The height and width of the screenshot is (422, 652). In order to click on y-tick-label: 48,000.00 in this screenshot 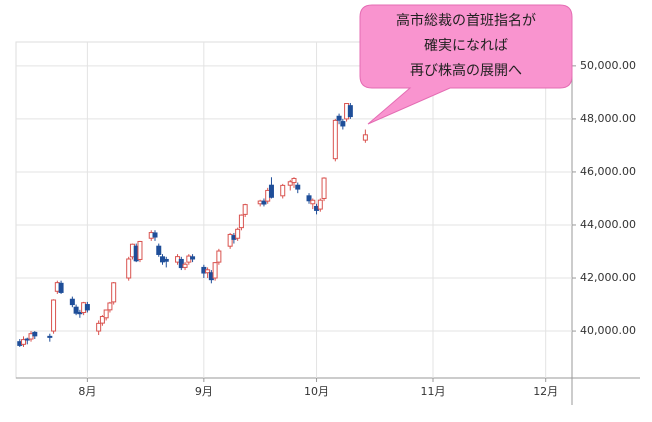, I will do `click(608, 118)`.